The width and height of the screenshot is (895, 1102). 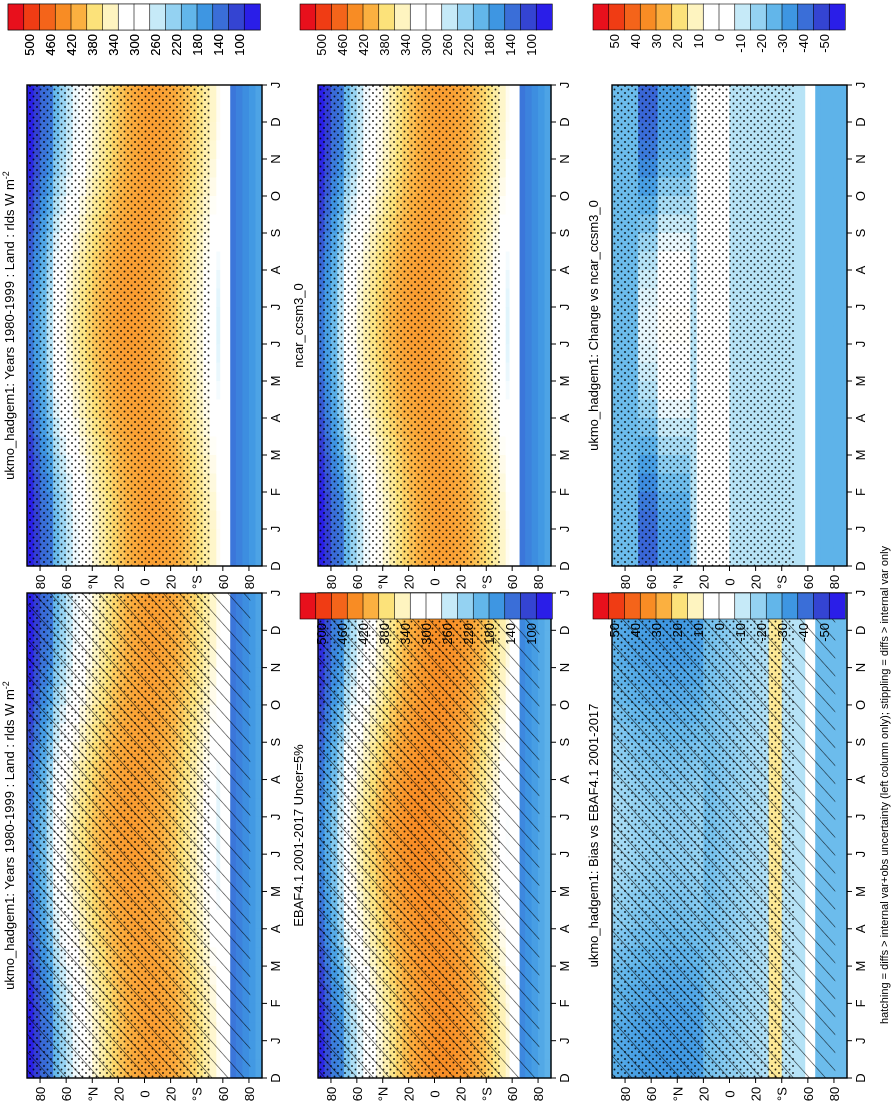 What do you see at coordinates (331, 1094) in the screenshot?
I see `lat-tick-label: 80` at bounding box center [331, 1094].